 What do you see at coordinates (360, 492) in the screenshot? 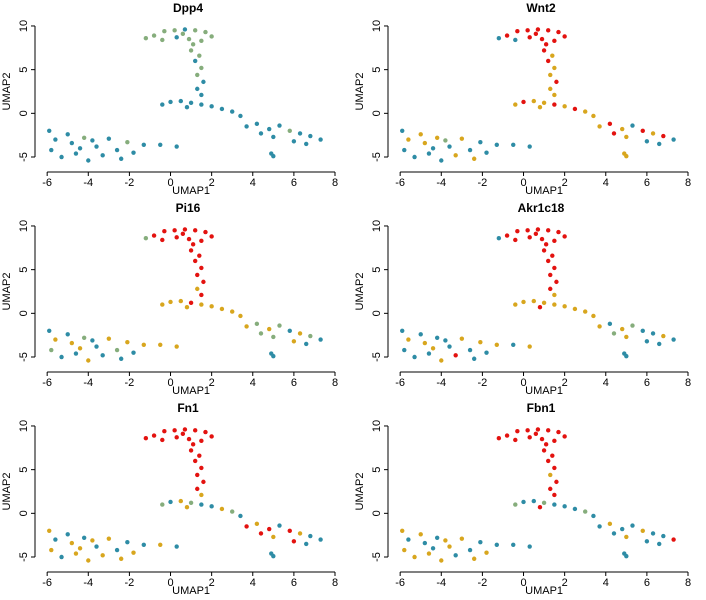
I see `y-axis-label: UMAP2` at bounding box center [360, 492].